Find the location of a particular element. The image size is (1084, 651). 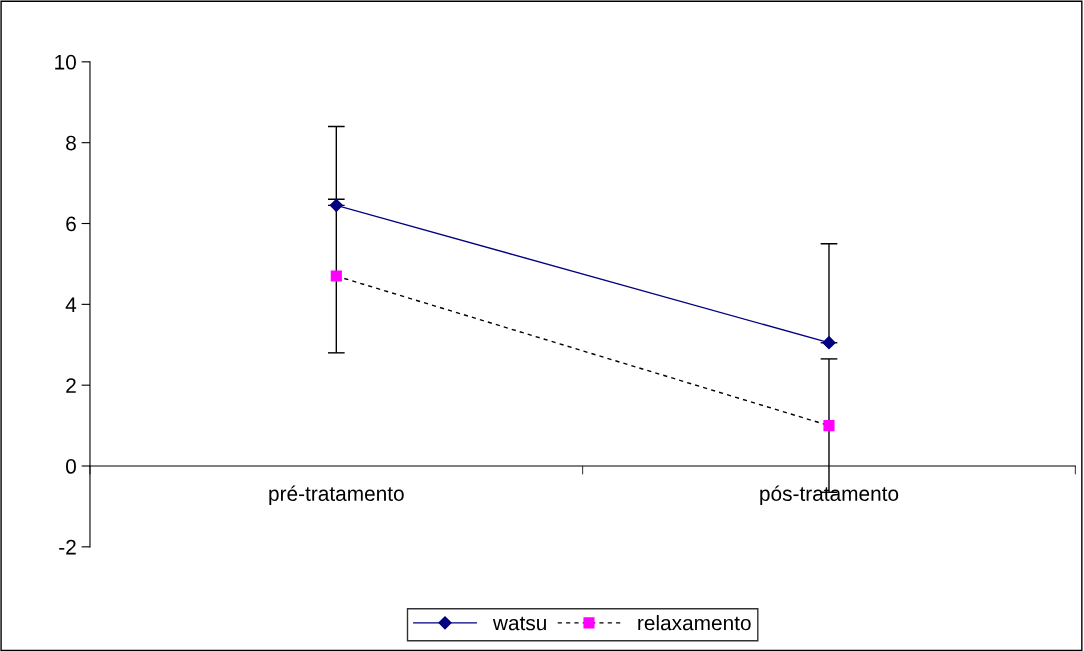

legend-label: relaxamento is located at coordinates (694, 623).